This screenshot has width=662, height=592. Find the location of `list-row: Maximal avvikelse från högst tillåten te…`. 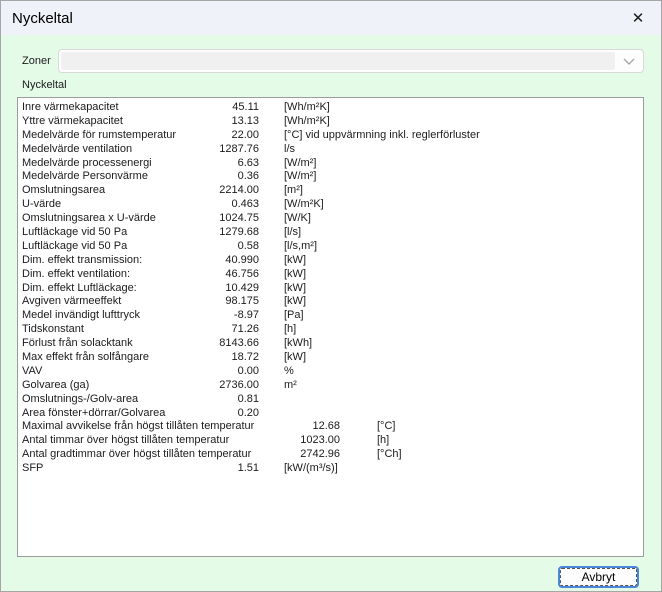

list-row: Maximal avvikelse från högst tillåten te… is located at coordinates (330, 427).